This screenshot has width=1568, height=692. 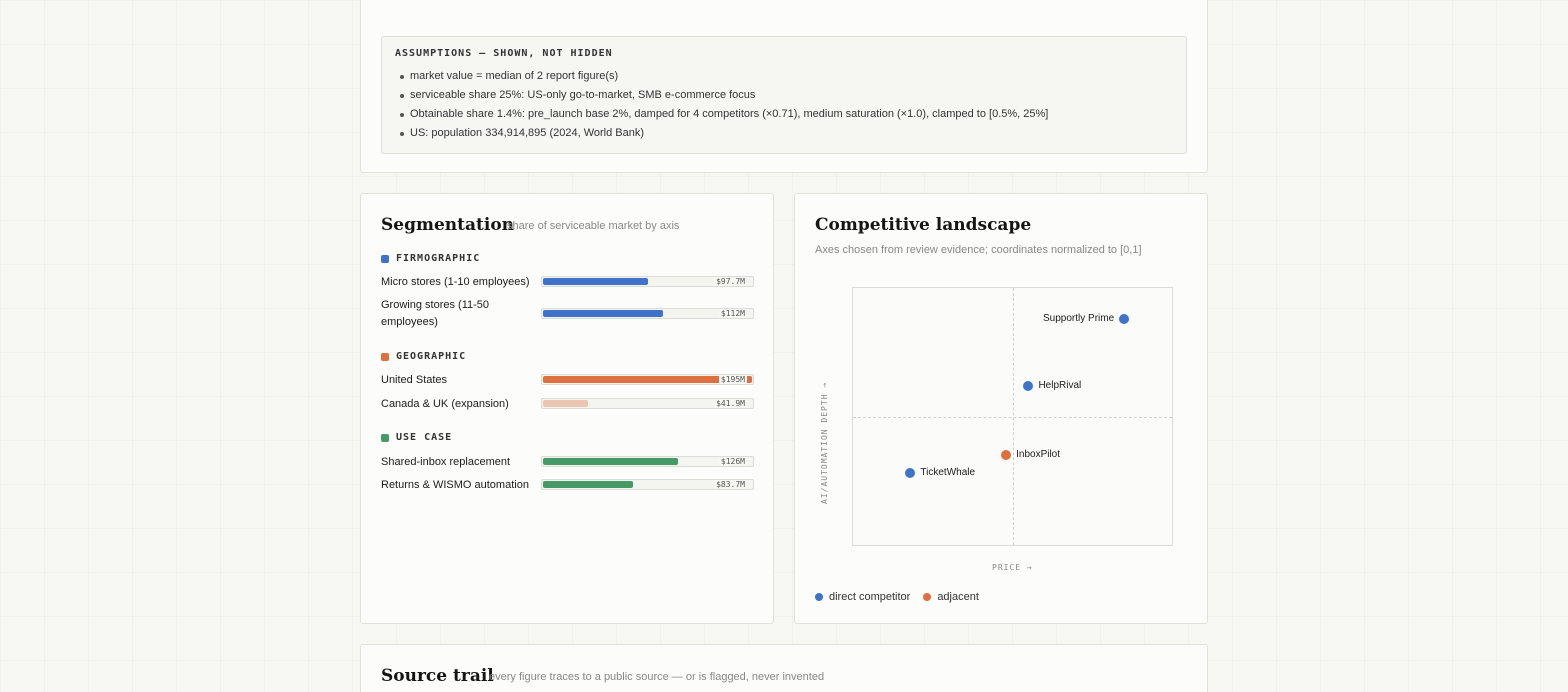 What do you see at coordinates (593, 226) in the screenshot?
I see `segmentation-subtitle: share of serviceable market by axis` at bounding box center [593, 226].